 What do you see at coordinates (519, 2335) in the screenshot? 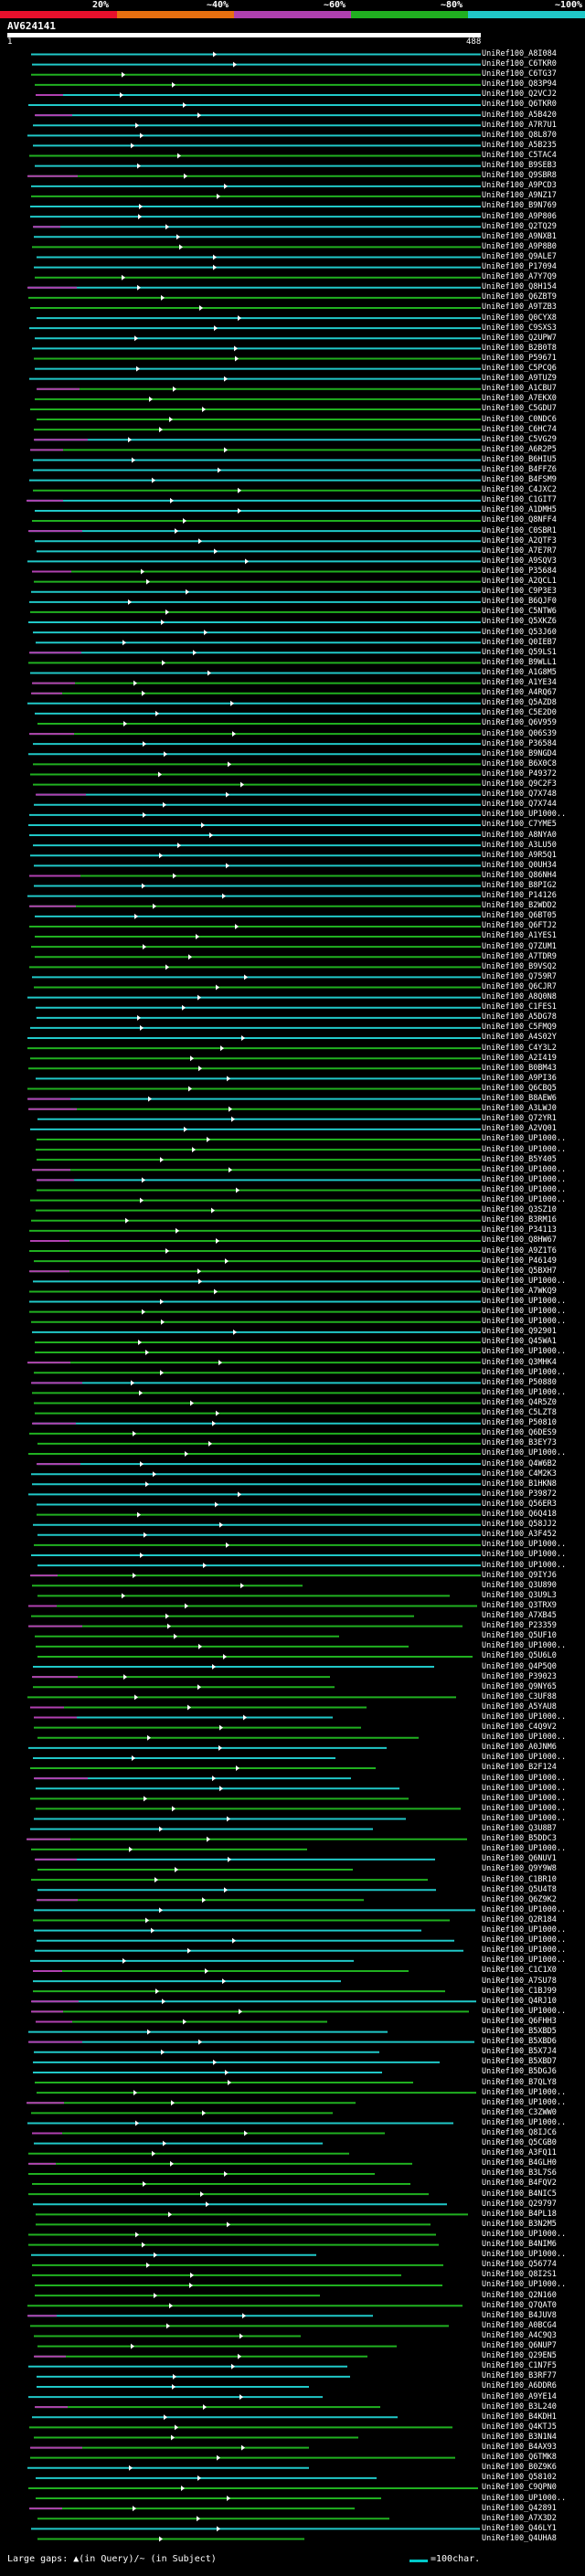
I see `hit-label: UniRef100_A4C9Q3` at bounding box center [519, 2335].